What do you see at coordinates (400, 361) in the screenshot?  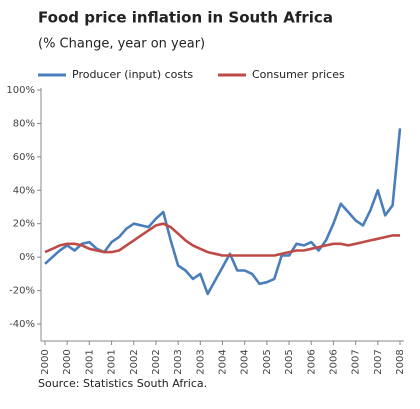 I see `x-tick-label: 2008` at bounding box center [400, 361].